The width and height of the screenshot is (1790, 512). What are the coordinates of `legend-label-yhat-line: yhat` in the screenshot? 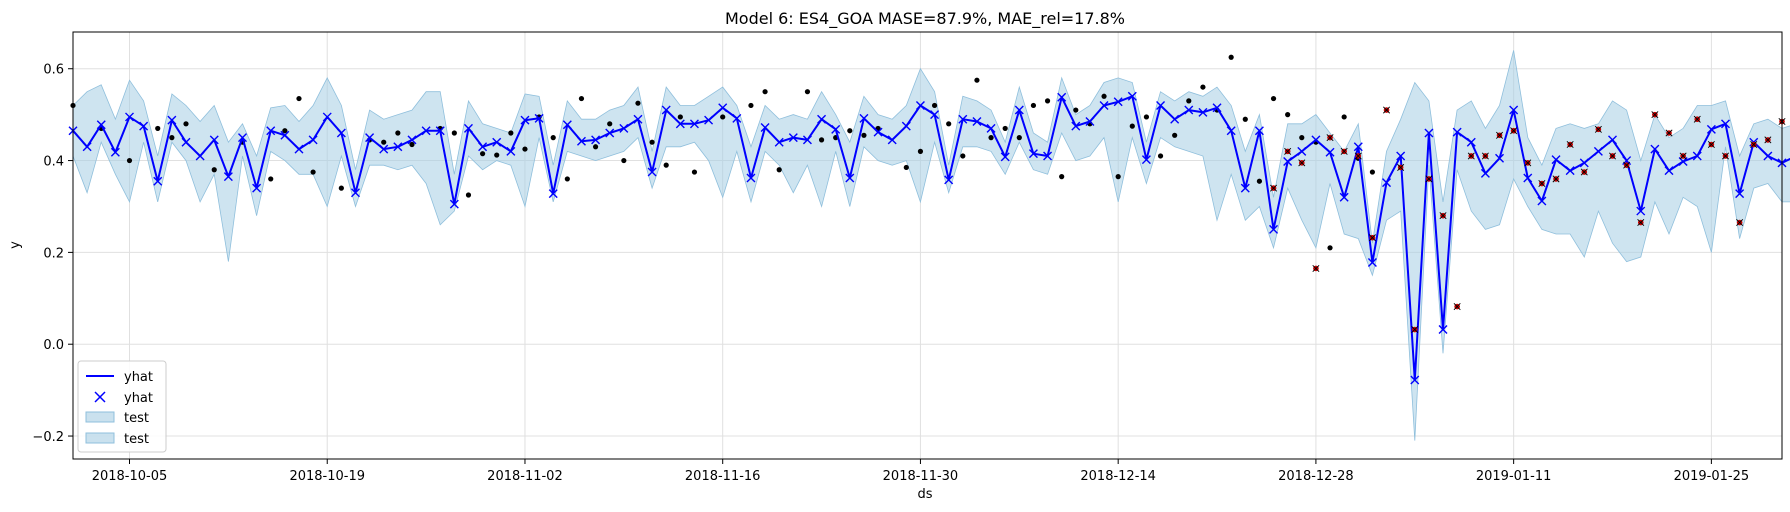 It's located at (138, 377).